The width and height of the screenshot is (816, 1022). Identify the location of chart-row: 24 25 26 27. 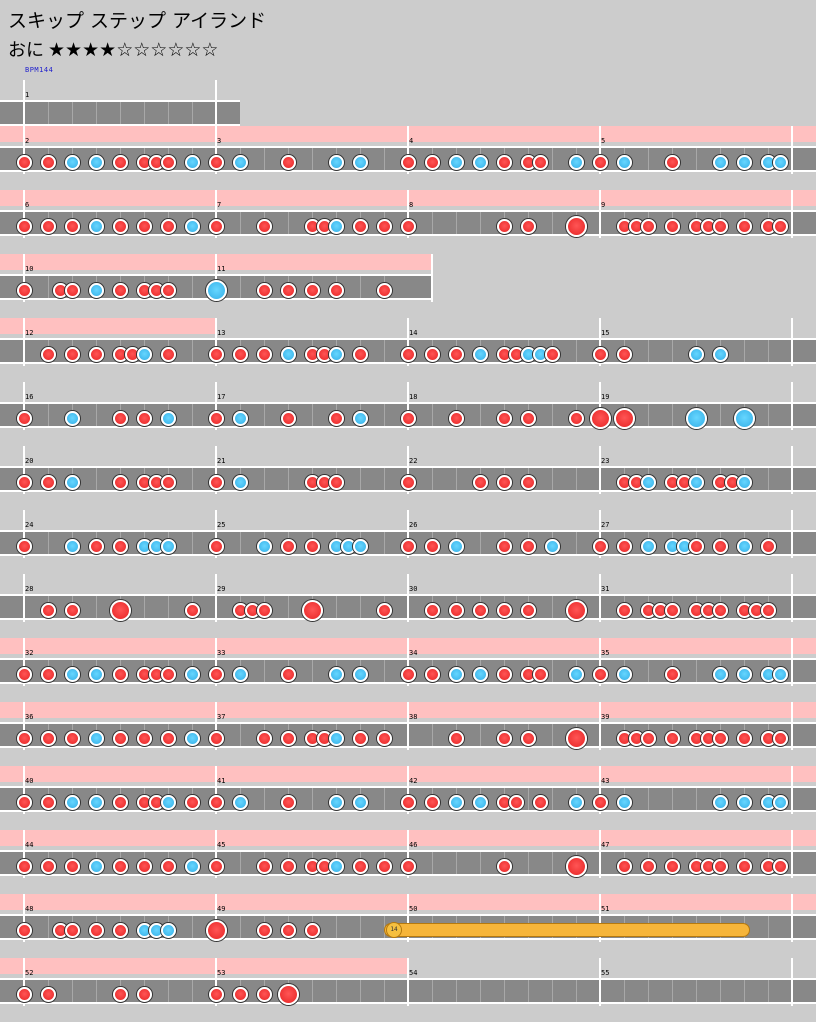
(408, 542).